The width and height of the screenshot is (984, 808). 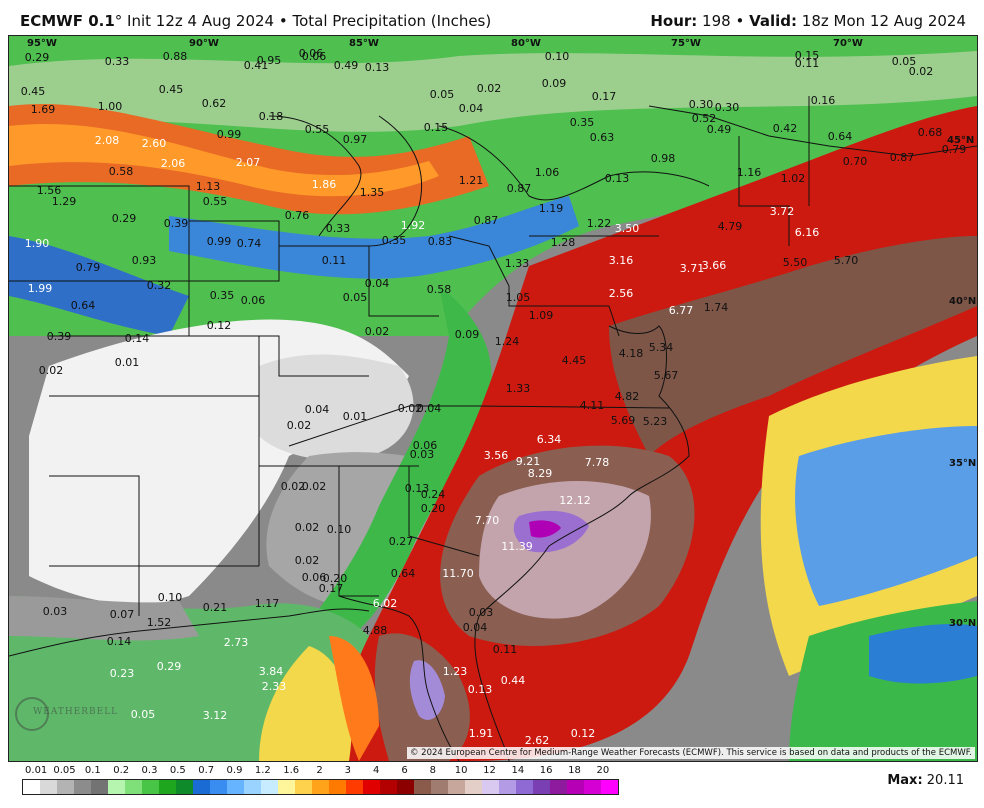 I want to click on colorbar-tick-label: 16, so click(x=546, y=770).